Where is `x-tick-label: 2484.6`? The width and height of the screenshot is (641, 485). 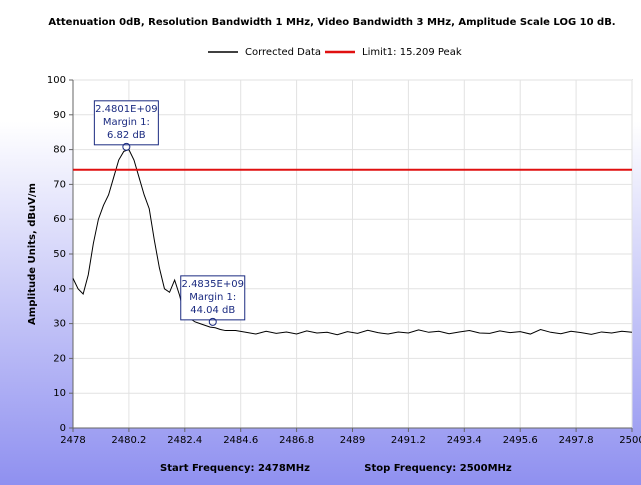 x-tick-label: 2484.6 is located at coordinates (240, 440).